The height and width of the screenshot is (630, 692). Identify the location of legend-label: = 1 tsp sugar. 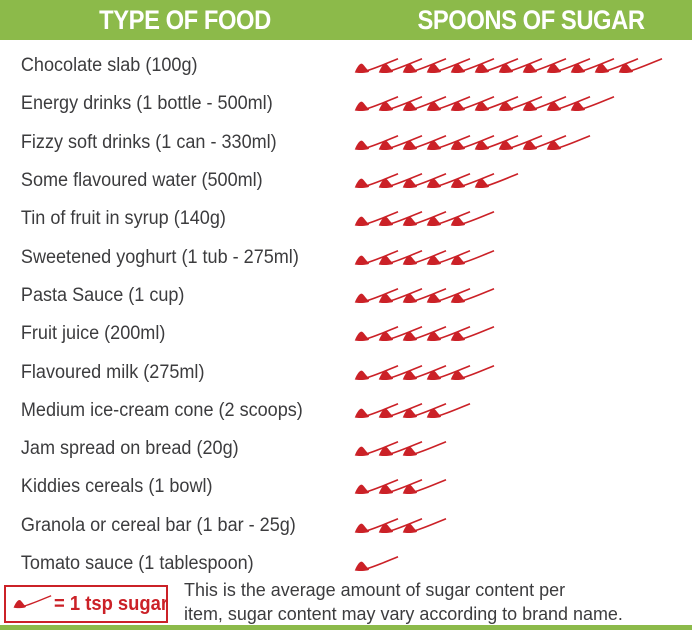
(111, 603).